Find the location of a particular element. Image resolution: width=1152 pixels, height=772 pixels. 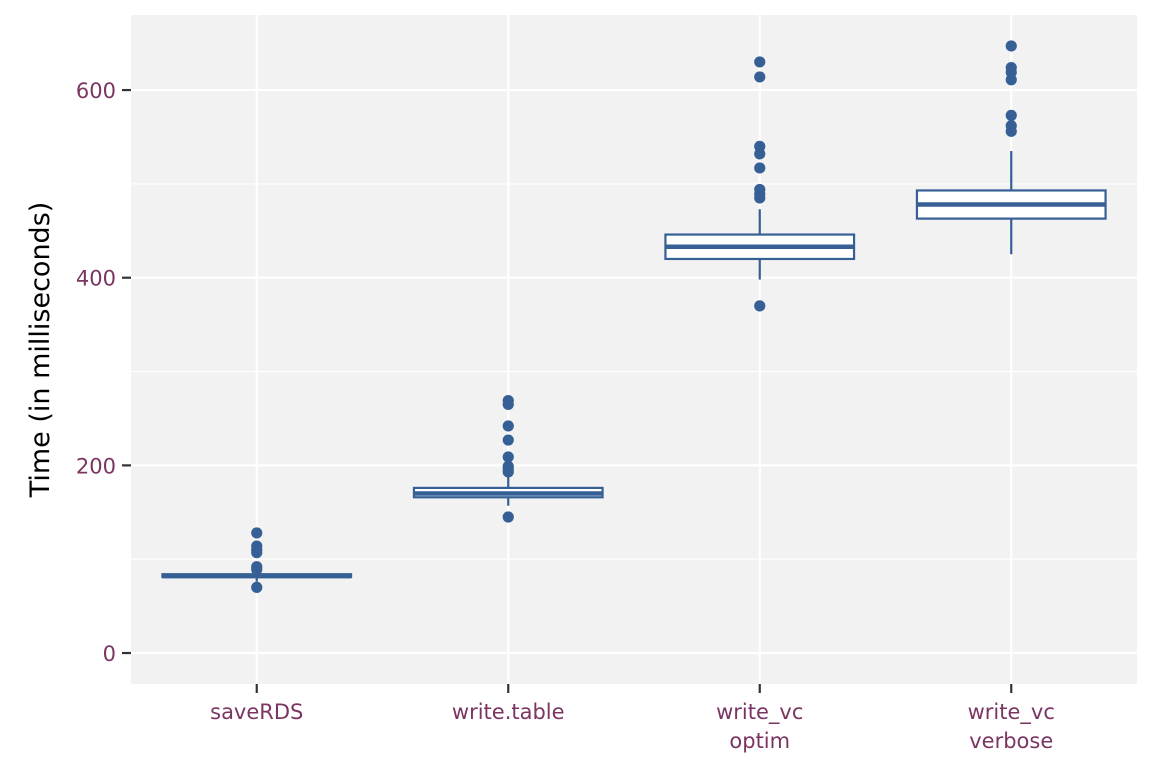

x-tick-label: saveRDS is located at coordinates (256, 712).